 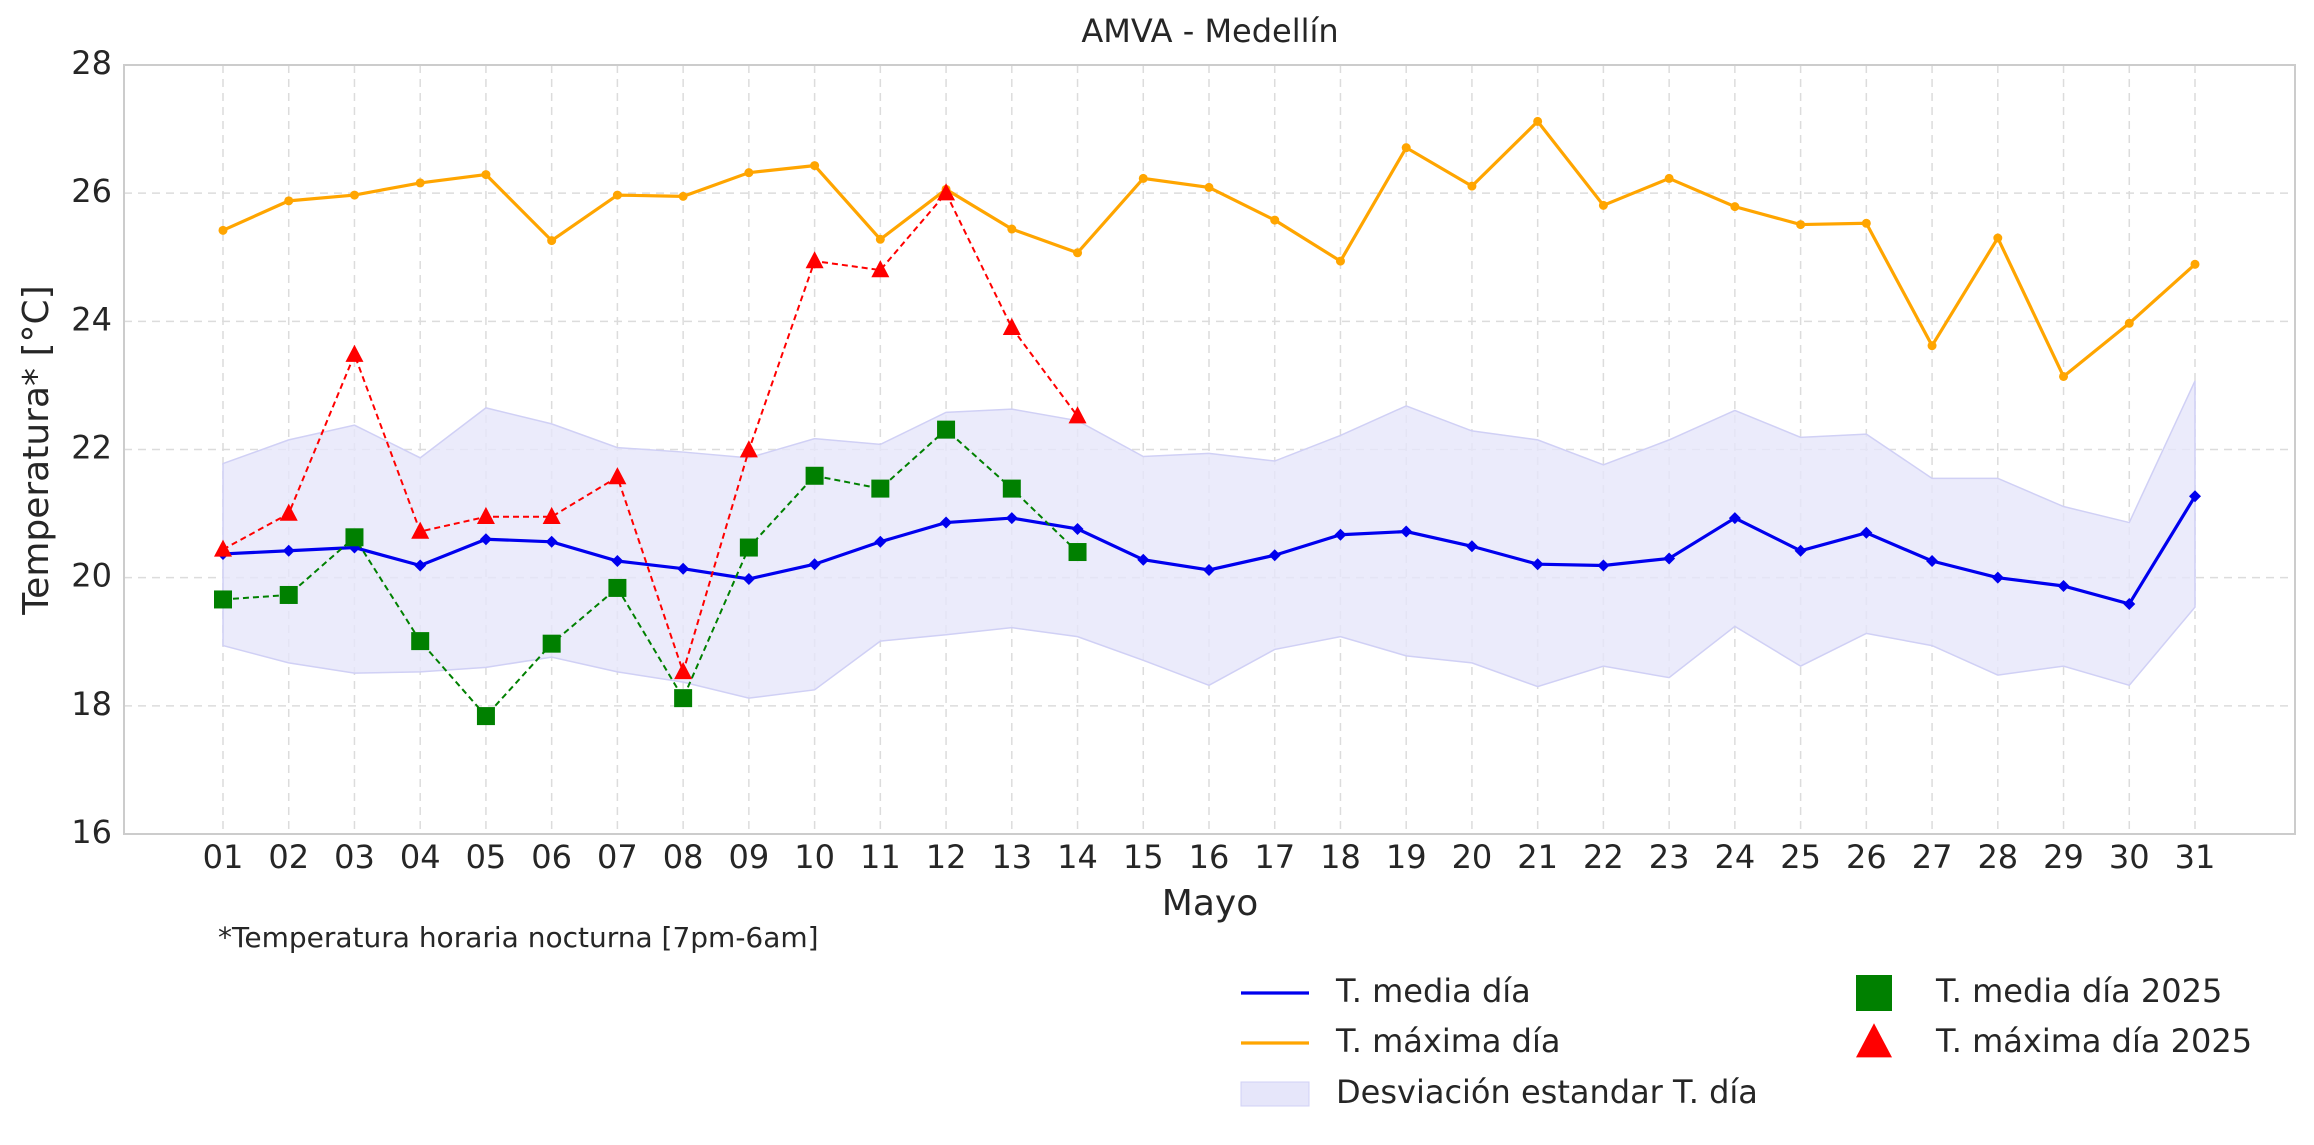 I want to click on x-tick-label: 30, so click(x=2129, y=857).